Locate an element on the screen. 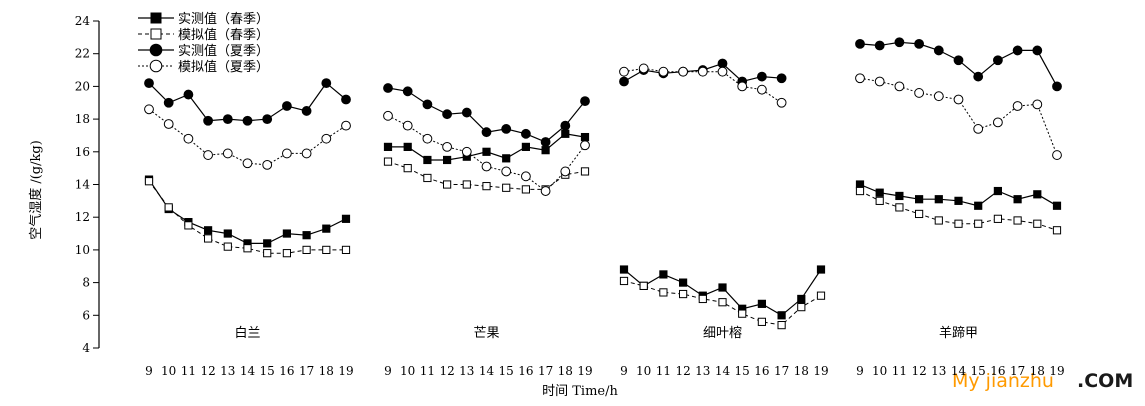 The height and width of the screenshot is (406, 1145). x-tick-label: 15 is located at coordinates (506, 371).